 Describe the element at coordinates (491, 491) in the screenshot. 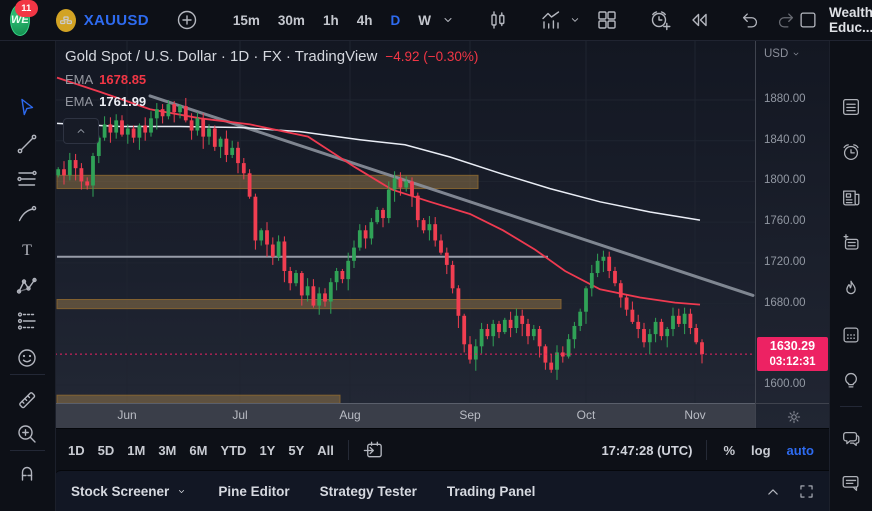

I see `panel-tab-trading-panel: Trading Panel` at that location.